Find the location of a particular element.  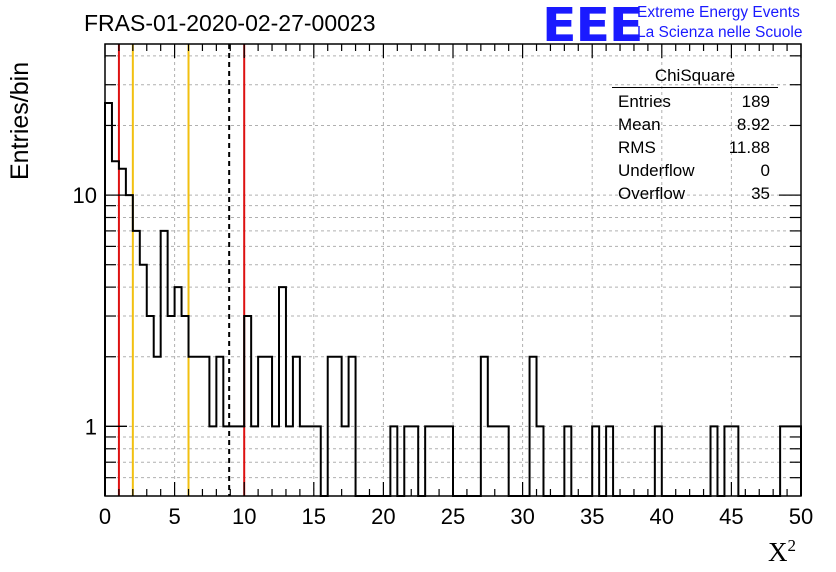

stats-row-underflow: Underflow 0 is located at coordinates (695, 170).